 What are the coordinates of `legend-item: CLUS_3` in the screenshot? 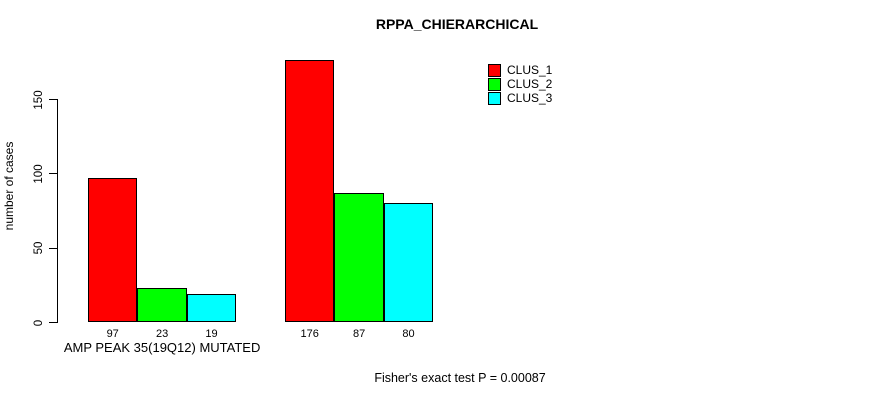 It's located at (520, 98).